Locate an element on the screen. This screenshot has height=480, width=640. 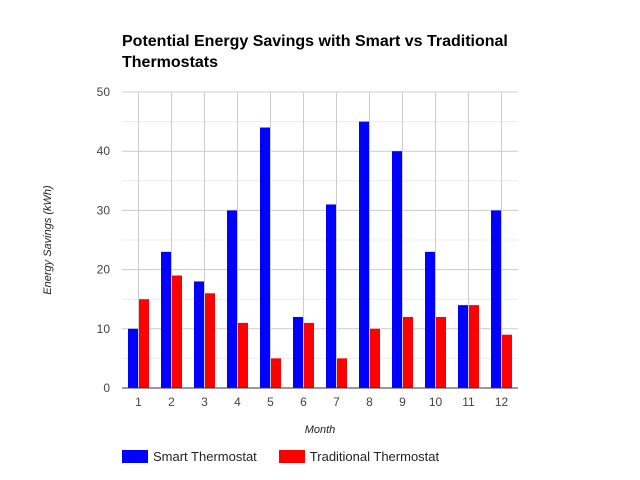
x-tick-label: 8 is located at coordinates (369, 402).